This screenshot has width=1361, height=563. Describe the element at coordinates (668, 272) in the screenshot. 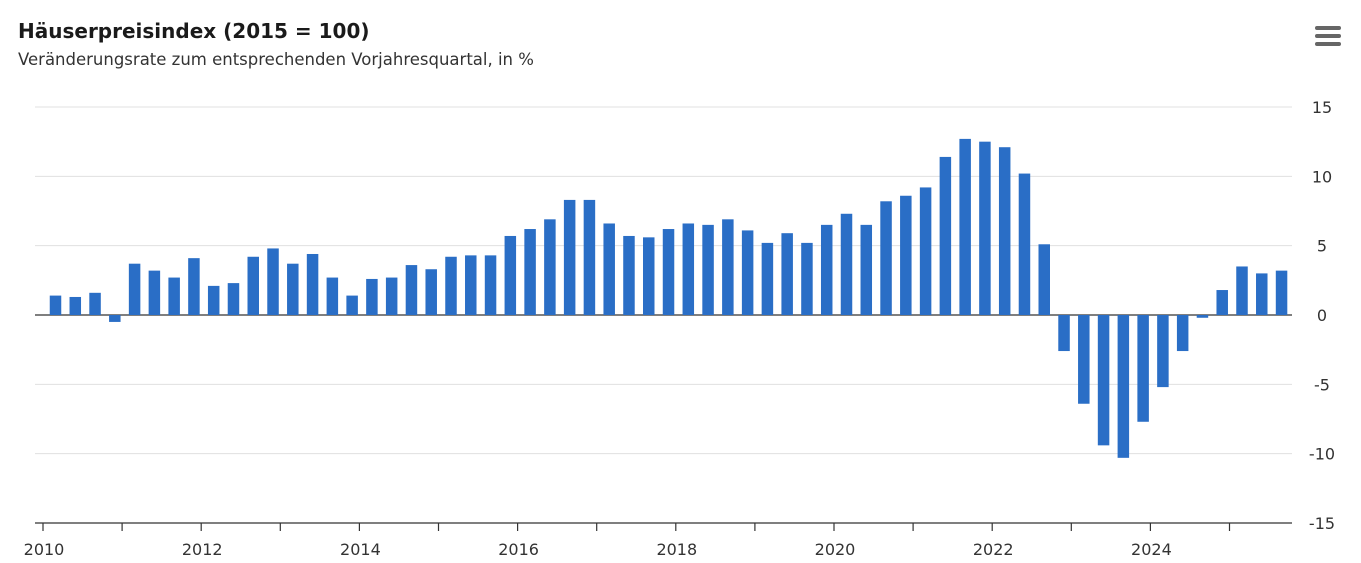

I see `bar-2017-q4` at that location.